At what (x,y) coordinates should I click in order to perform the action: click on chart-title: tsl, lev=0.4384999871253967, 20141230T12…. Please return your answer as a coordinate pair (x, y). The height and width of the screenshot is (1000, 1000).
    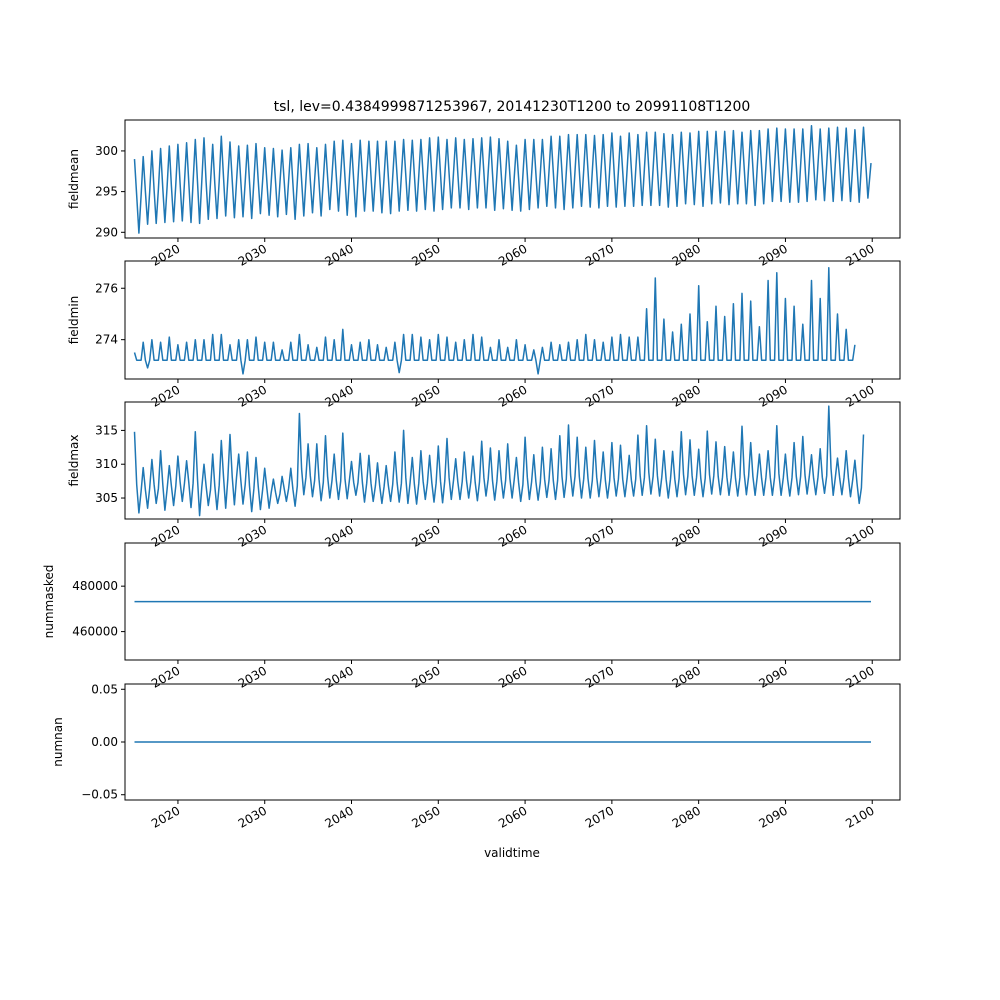
    Looking at the image, I should click on (512, 107).